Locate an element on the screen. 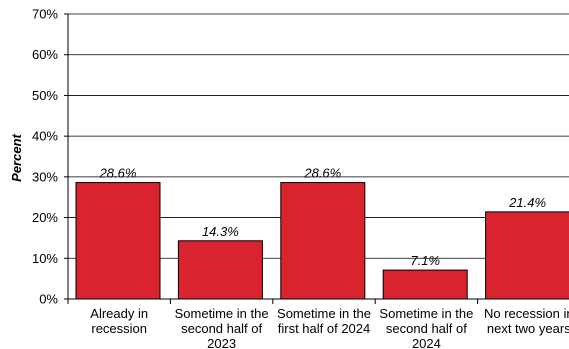 The width and height of the screenshot is (569, 349). x-category-label: Sometime in the first half of 2024 is located at coordinates (324, 321).